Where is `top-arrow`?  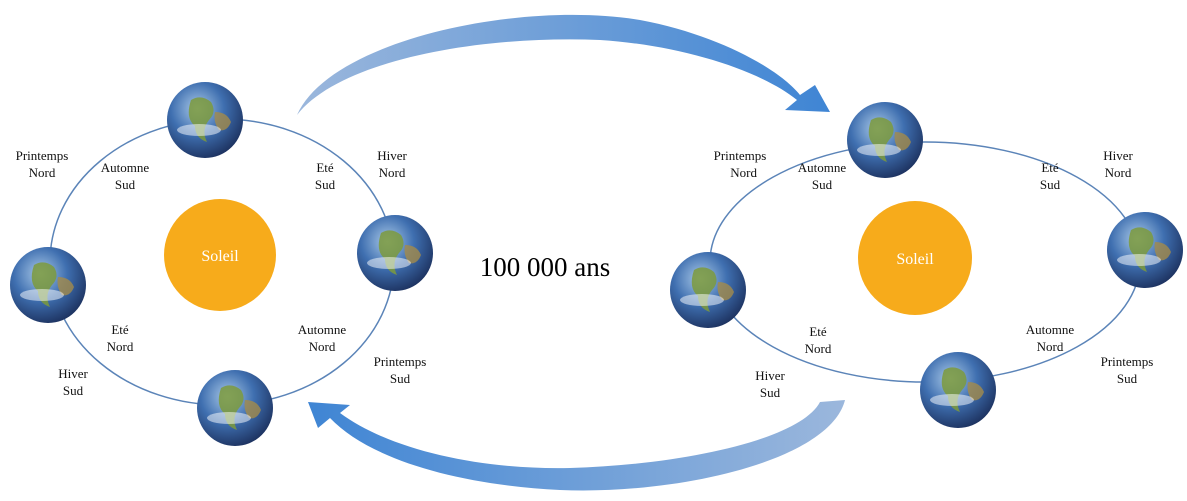
top-arrow is located at coordinates (563, 64).